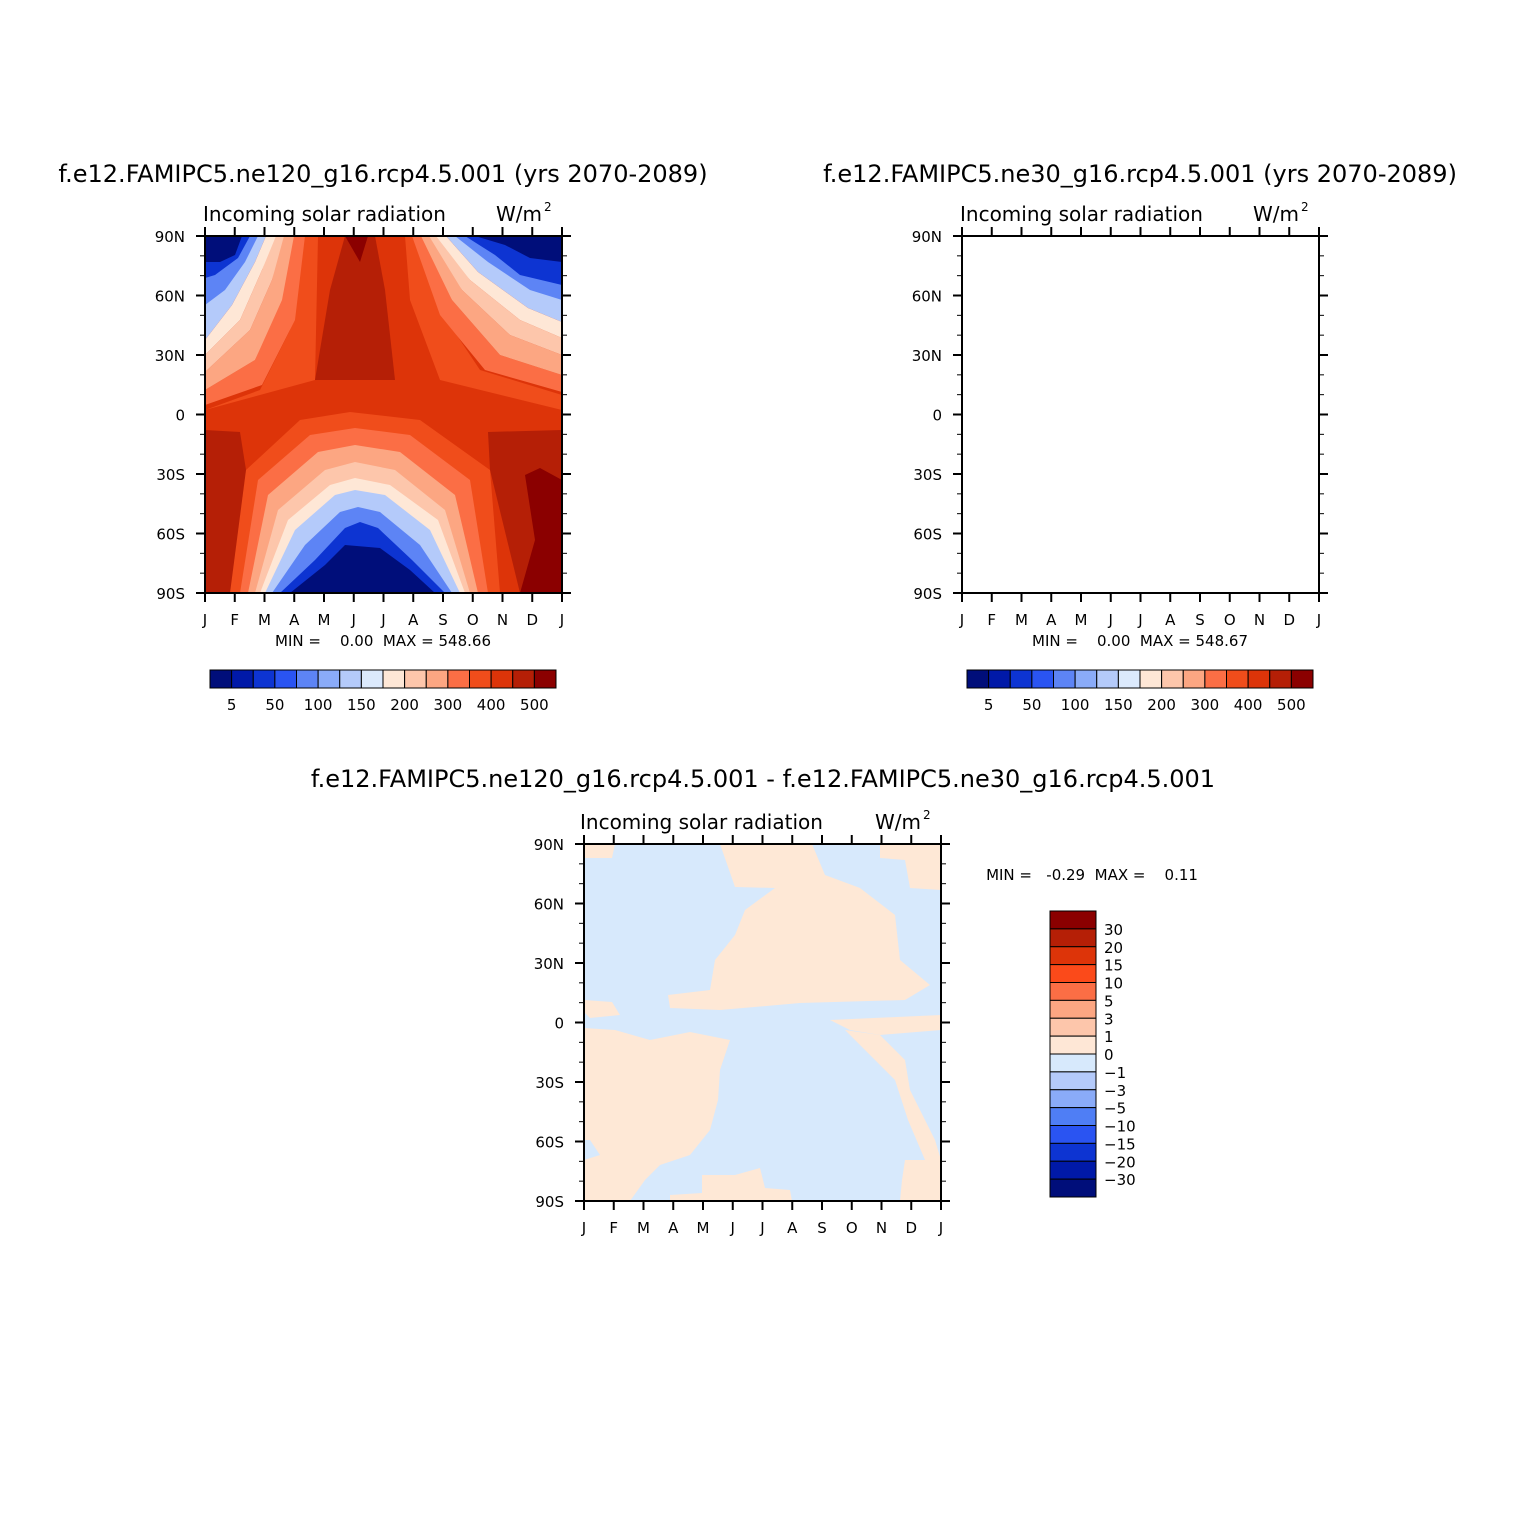 This screenshot has height=1524, width=1524. What do you see at coordinates (893, 1095) in the screenshot?
I see `positive-region-south-right` at bounding box center [893, 1095].